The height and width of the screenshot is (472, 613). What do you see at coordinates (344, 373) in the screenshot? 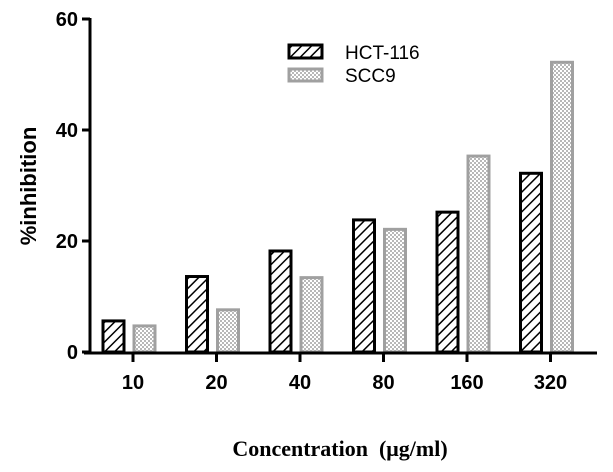
I see `x-ticks: 10 20 40 80 160 320` at bounding box center [344, 373].